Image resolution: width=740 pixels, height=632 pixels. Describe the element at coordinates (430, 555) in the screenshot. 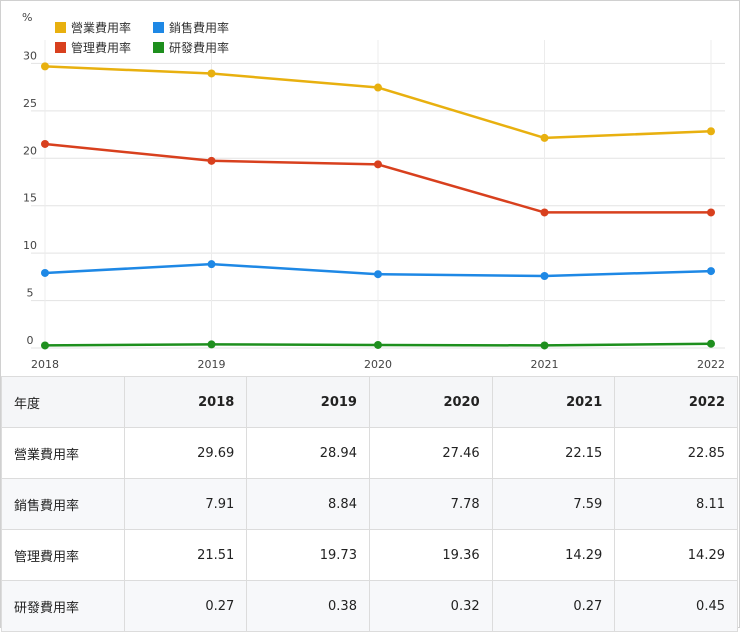

I see `table-cell: 19.36` at that location.